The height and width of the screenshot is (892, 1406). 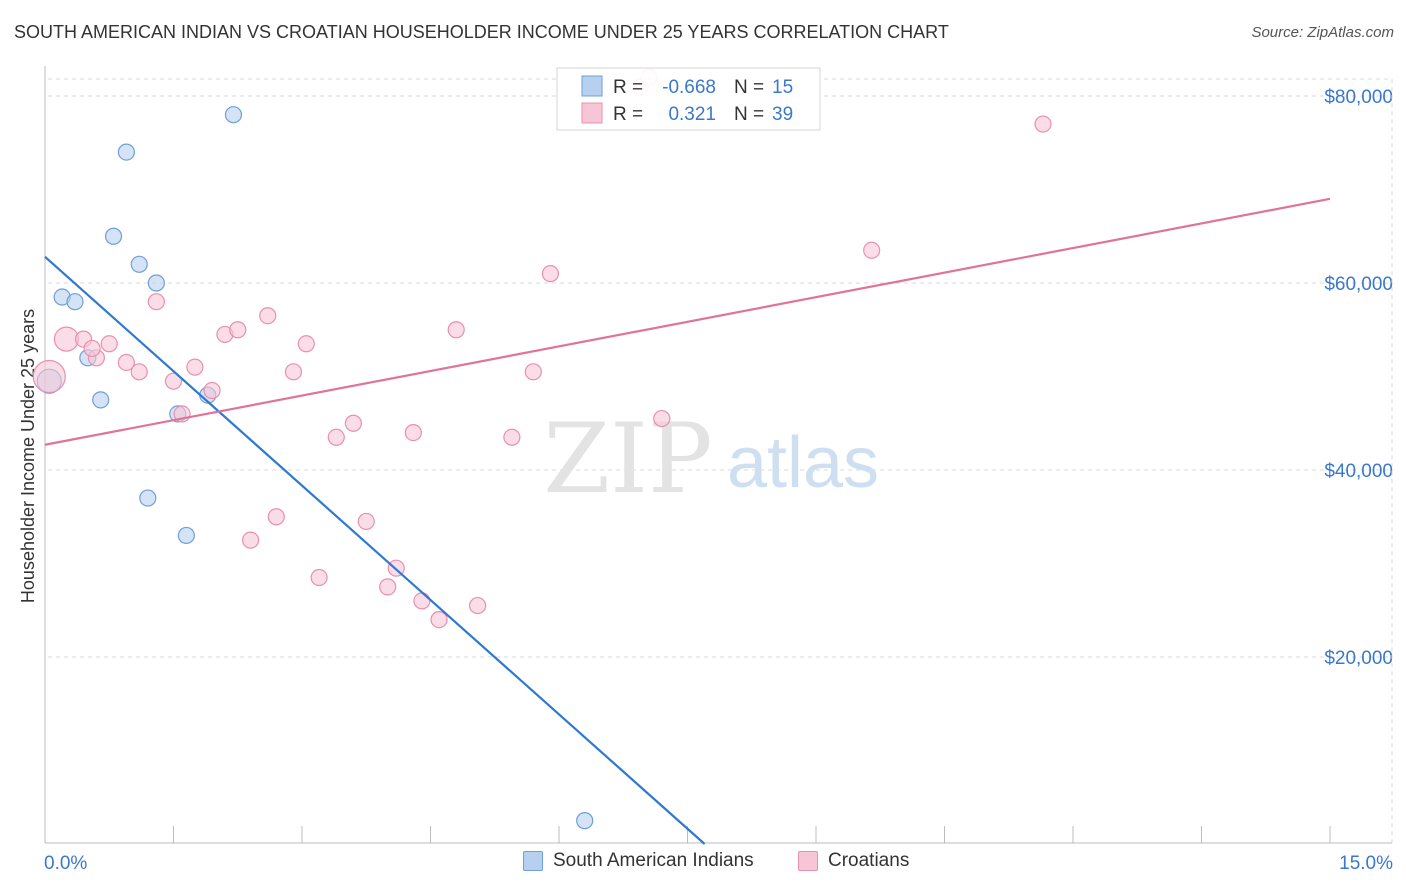 I want to click on y-axis-label: Householder Income Under 25 years, so click(x=28, y=456).